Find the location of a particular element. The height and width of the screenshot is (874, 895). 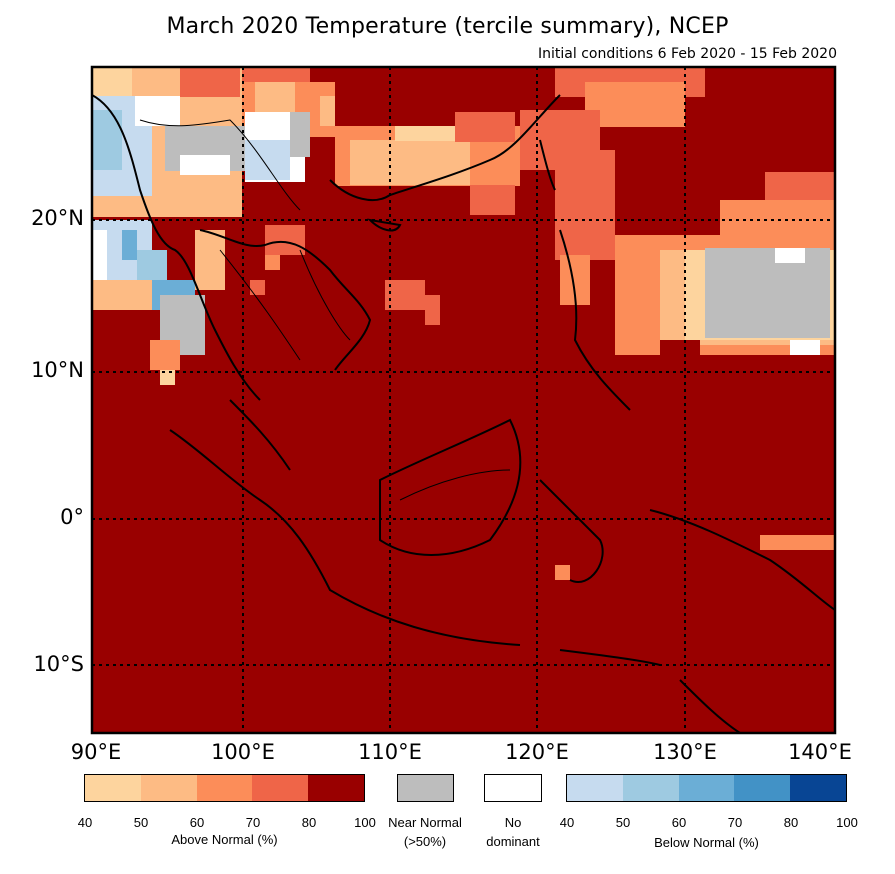

above-tick: 80 is located at coordinates (309, 822).